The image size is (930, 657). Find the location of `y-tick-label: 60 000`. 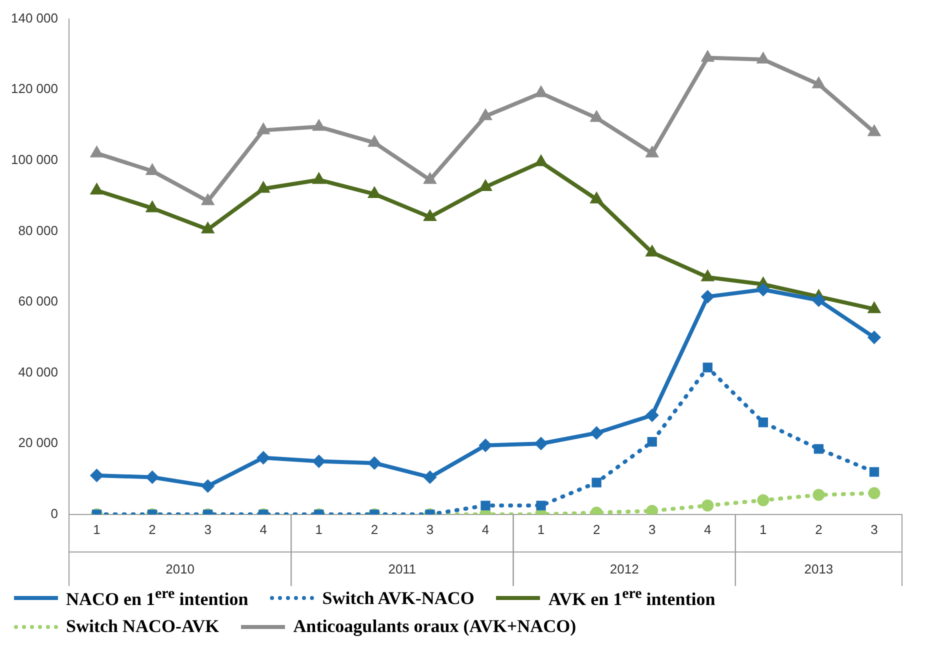

y-tick-label: 60 000 is located at coordinates (38, 301).